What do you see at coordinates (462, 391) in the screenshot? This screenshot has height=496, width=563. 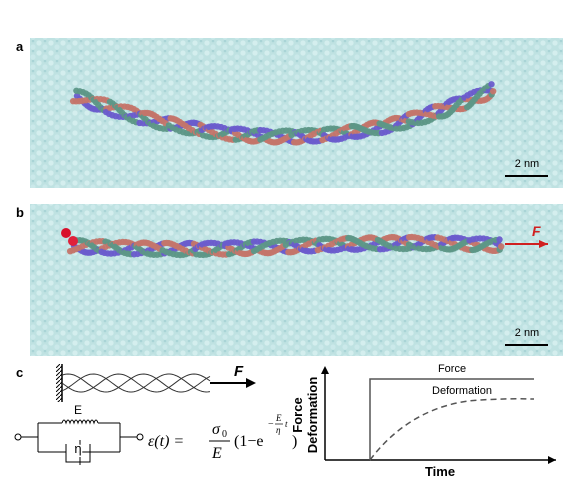 I see `curve-label: Deformation` at bounding box center [462, 391].